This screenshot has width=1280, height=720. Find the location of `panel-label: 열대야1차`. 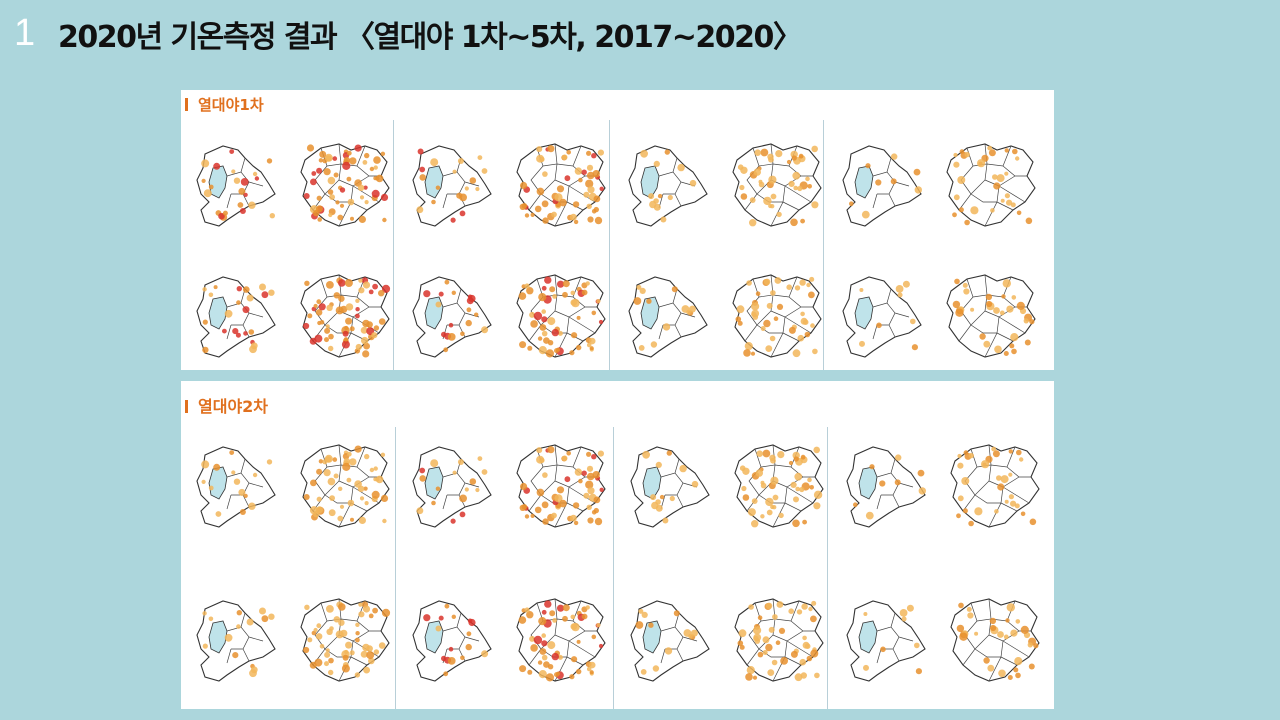

panel-label: 열대야1차 is located at coordinates (224, 104).